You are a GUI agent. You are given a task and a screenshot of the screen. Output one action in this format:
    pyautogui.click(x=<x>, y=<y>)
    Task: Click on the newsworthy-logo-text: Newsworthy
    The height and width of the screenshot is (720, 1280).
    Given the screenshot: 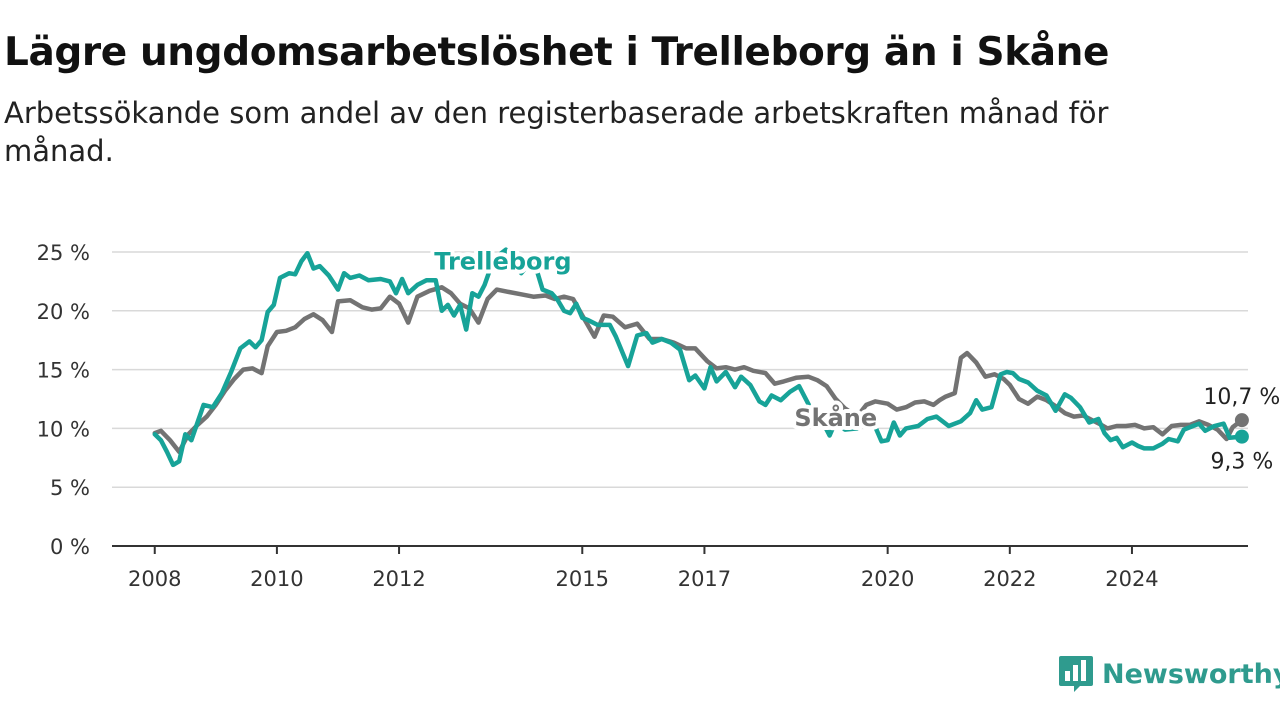 What is the action you would take?
    pyautogui.click(x=1191, y=674)
    